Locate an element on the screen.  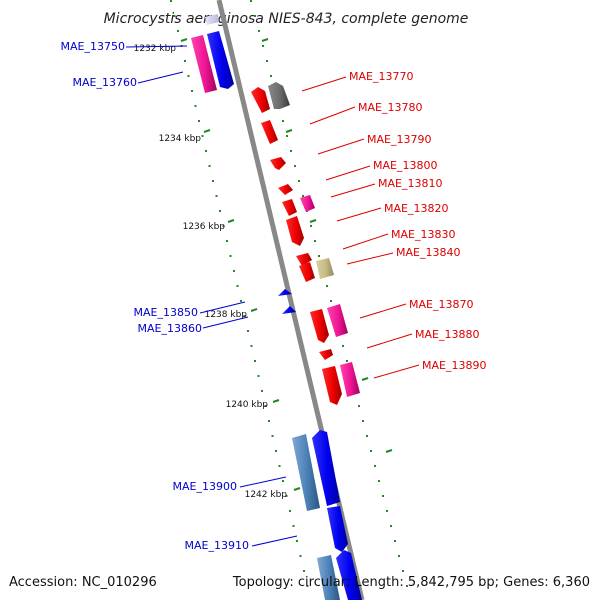
gene-label: MAE_13840 is located at coordinates (428, 252).